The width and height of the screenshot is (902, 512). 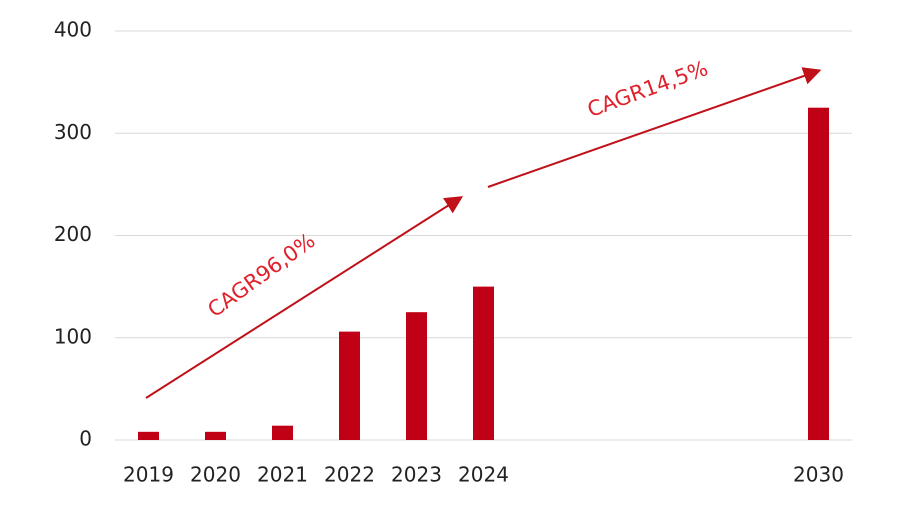 I want to click on y-tick-label: 300, so click(x=73, y=132).